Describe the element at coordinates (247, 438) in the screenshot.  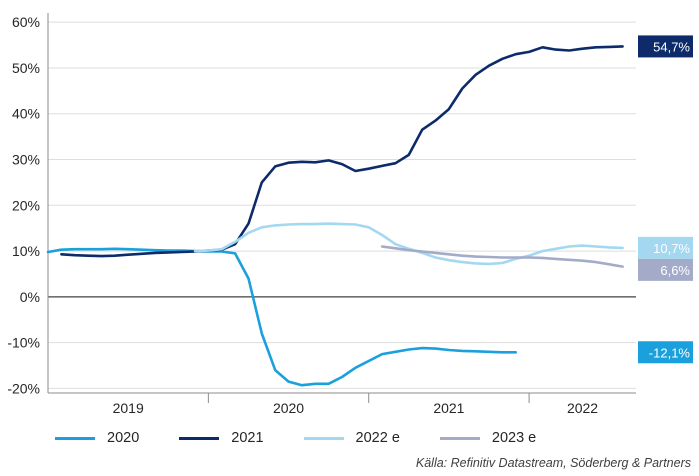
I see `legend-label-2021: 2021` at that location.